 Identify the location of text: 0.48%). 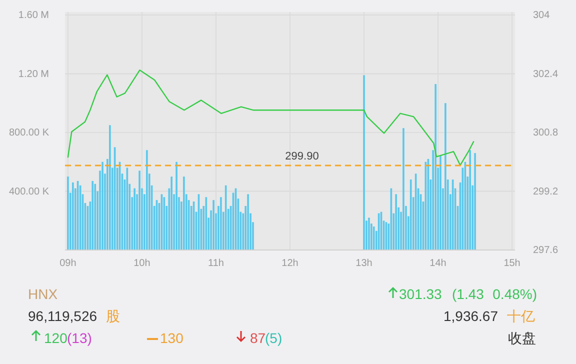
(514, 294).